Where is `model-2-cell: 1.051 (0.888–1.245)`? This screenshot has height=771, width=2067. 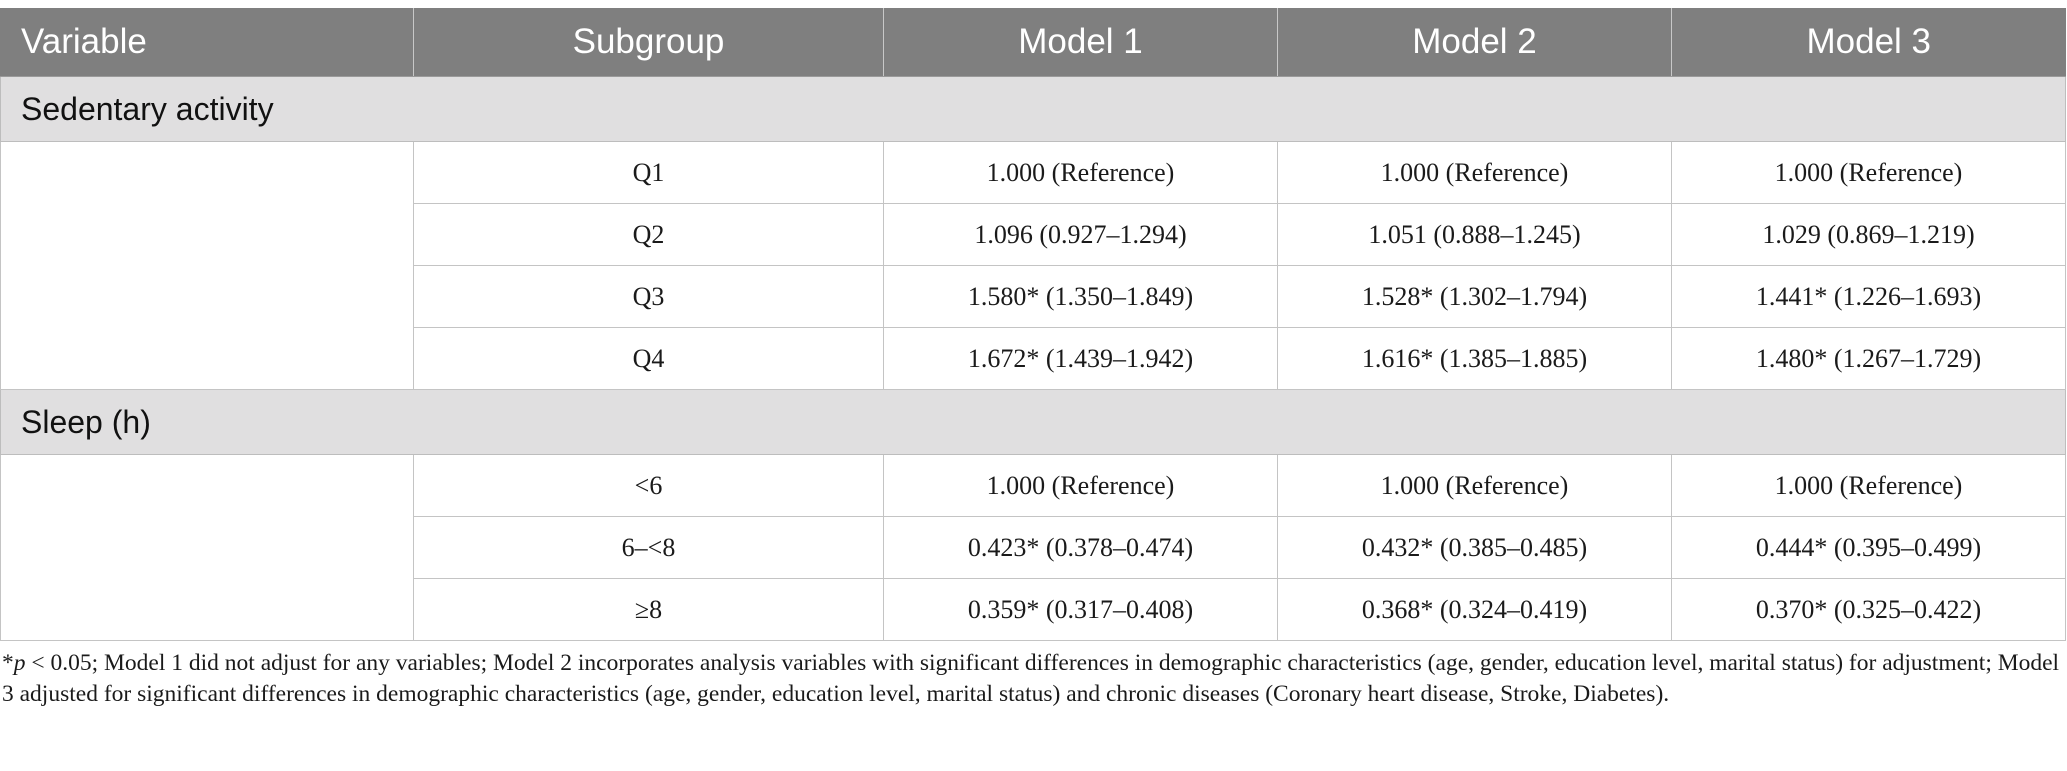 model-2-cell: 1.051 (0.888–1.245) is located at coordinates (1474, 234).